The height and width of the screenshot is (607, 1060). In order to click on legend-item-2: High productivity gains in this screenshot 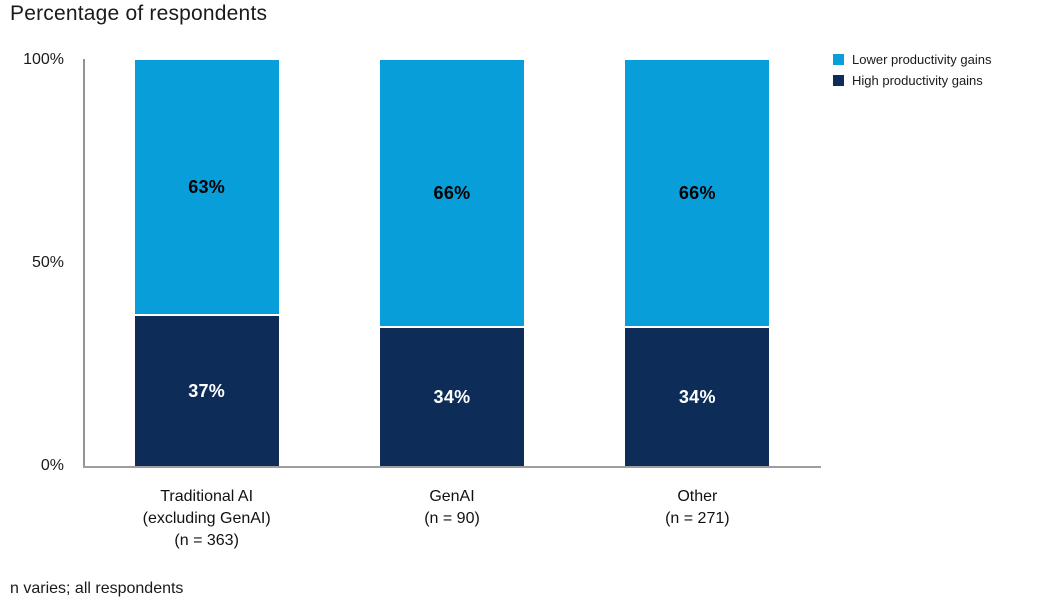, I will do `click(912, 80)`.